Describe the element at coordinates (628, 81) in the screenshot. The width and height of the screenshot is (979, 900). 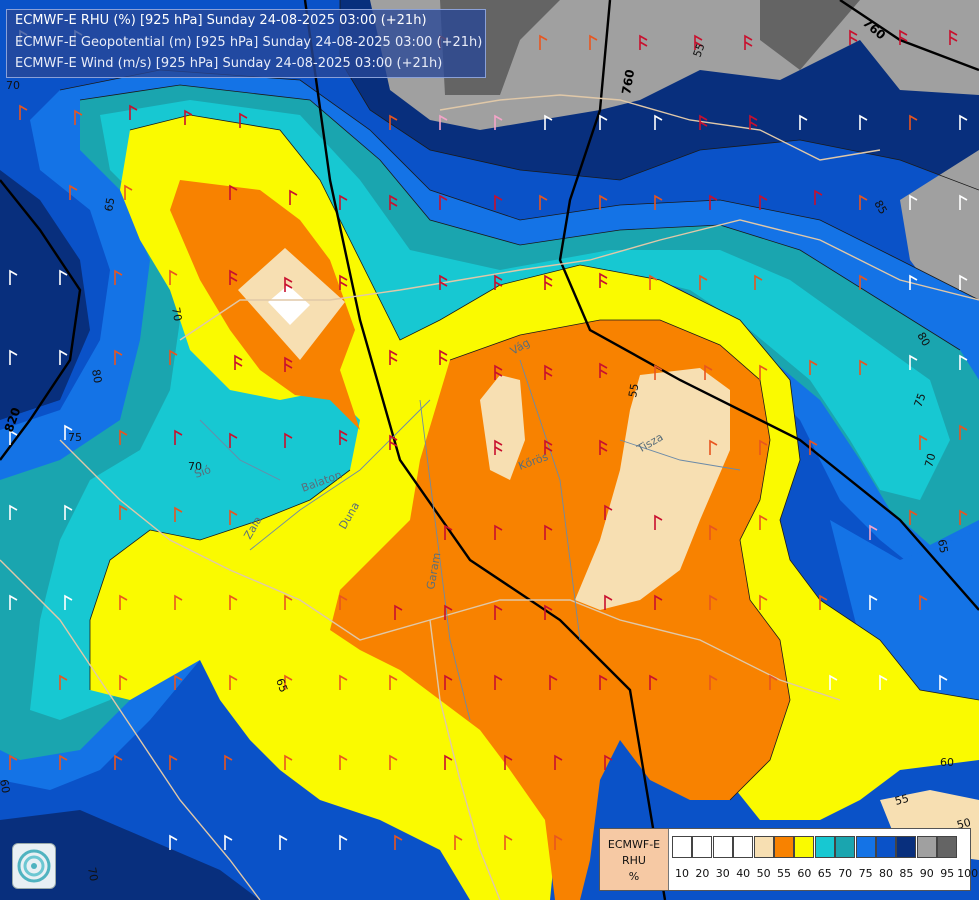
I see `geopotential-label: 760` at that location.